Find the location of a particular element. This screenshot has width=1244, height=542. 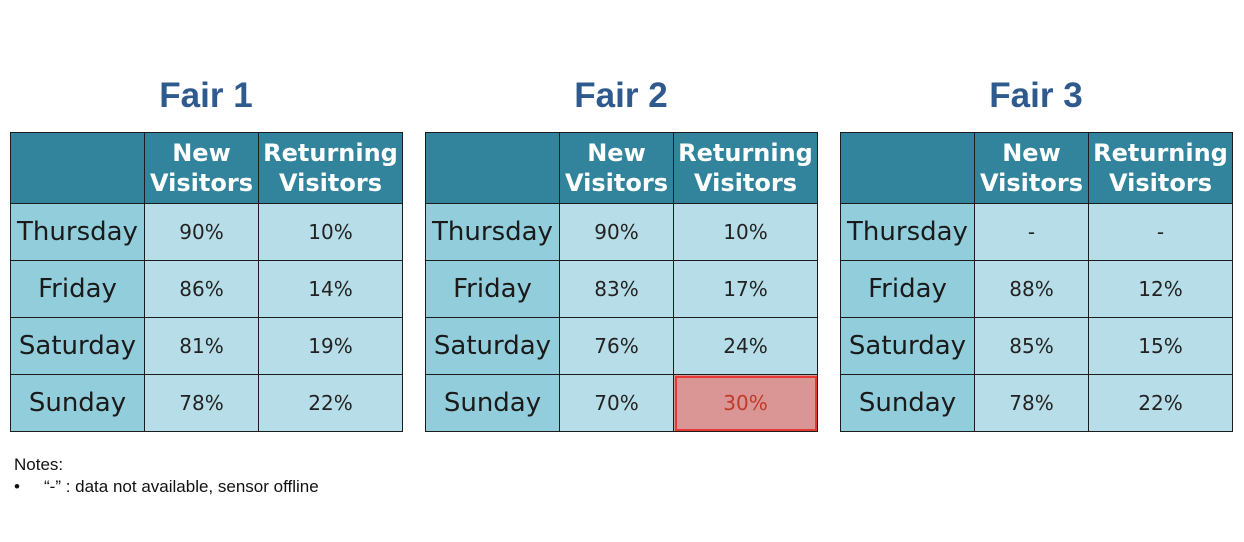

table-row: Friday 83% 17% is located at coordinates (621, 289).